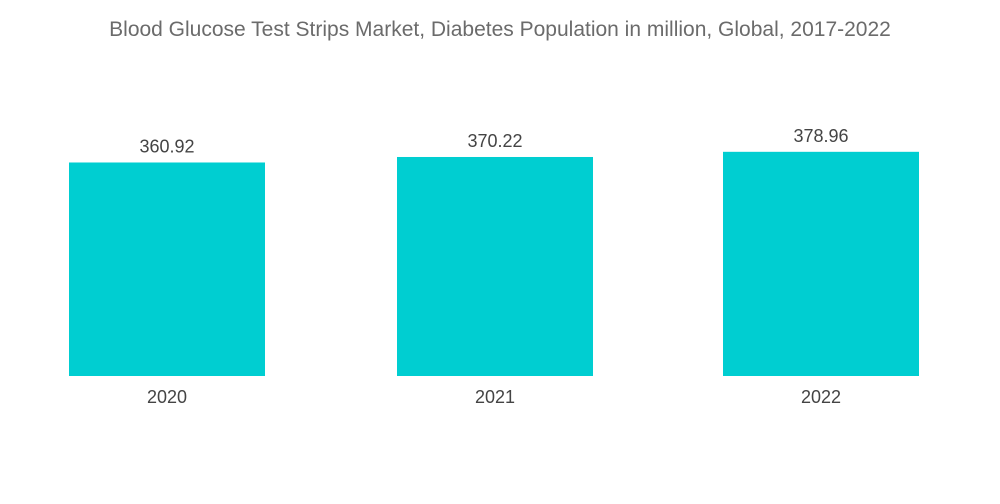  What do you see at coordinates (166, 146) in the screenshot?
I see `data-label-2020: 360.92` at bounding box center [166, 146].